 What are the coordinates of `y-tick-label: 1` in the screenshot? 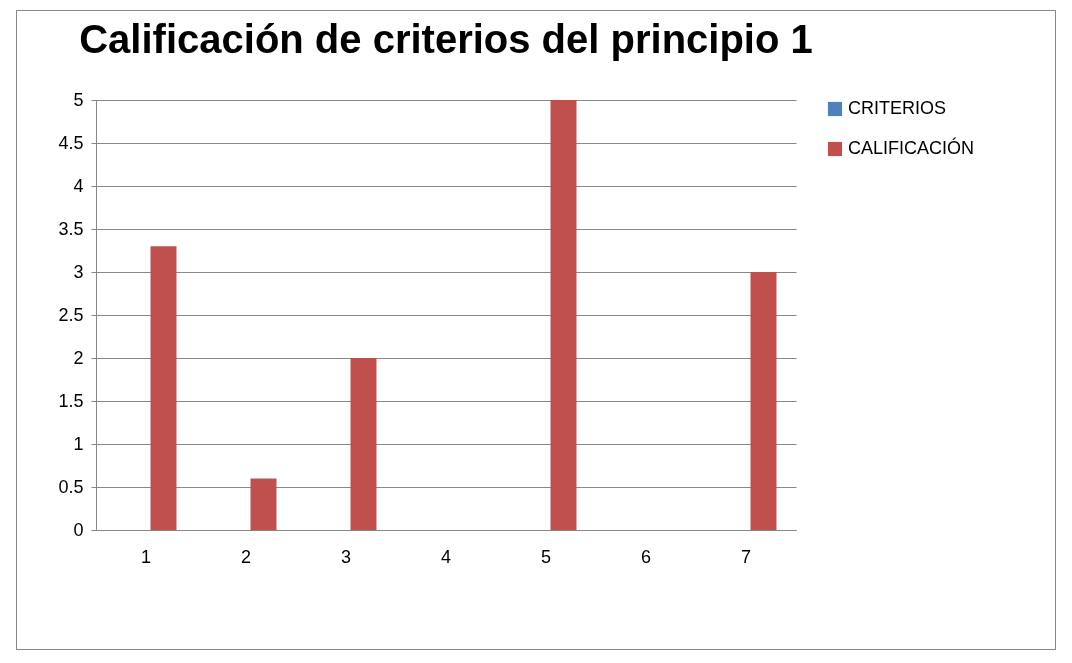 It's located at (78, 443).